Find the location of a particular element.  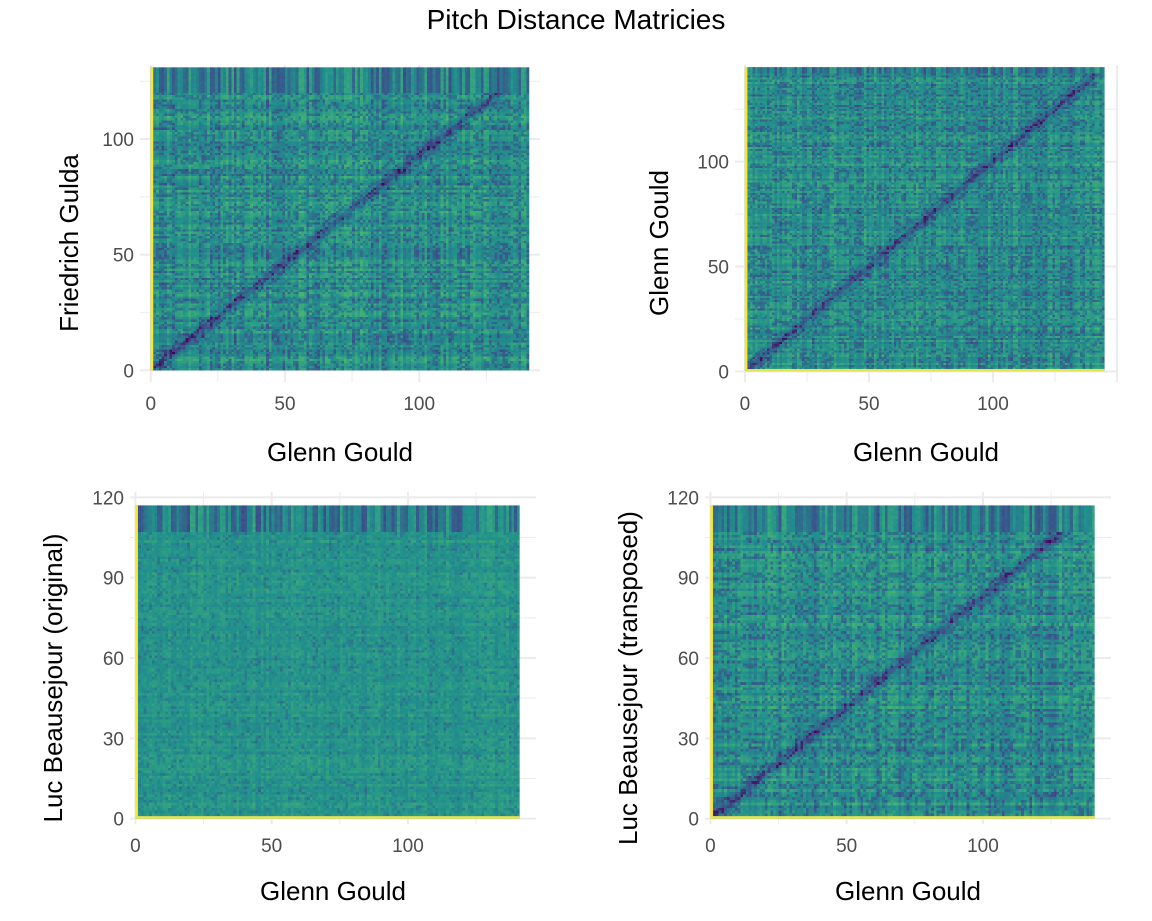

y-axis-title: Glenn Gould is located at coordinates (659, 243).